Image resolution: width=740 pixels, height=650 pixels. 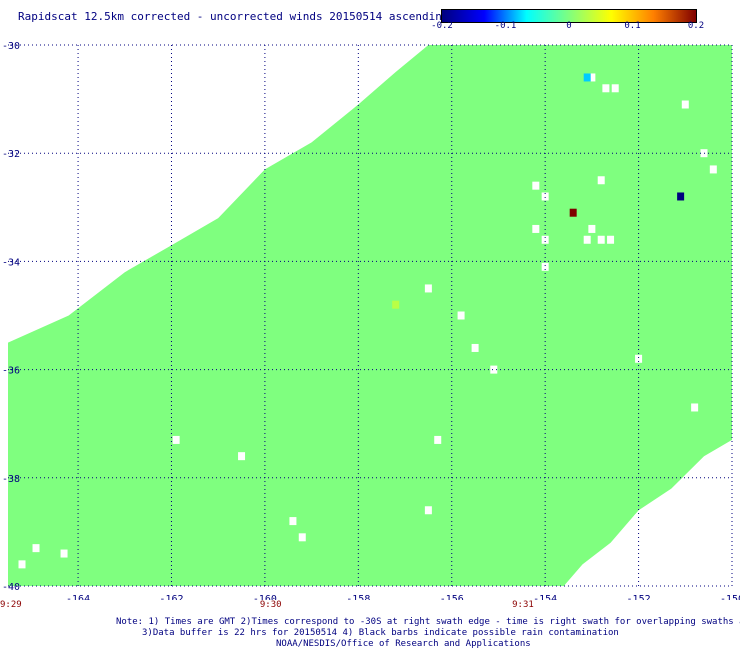 What do you see at coordinates (171, 597) in the screenshot?
I see `x-tick-label: -162` at bounding box center [171, 597].